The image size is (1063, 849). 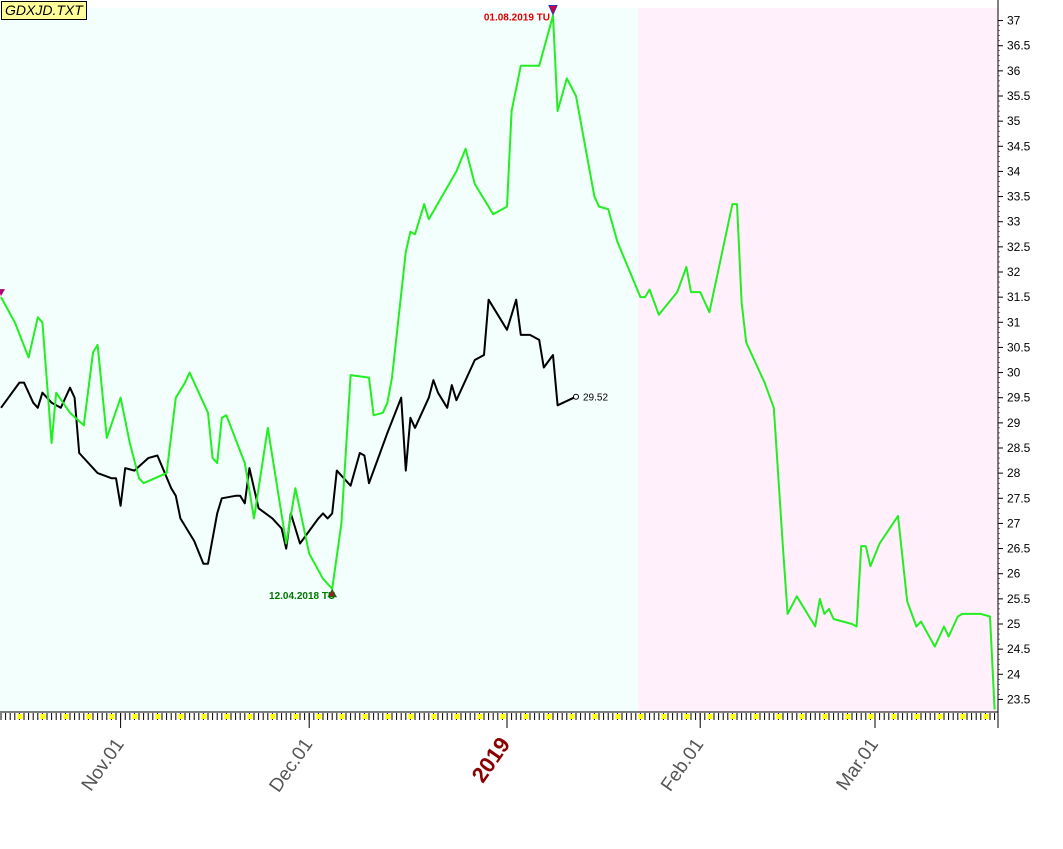 I want to click on y-tick-label: 33.5, so click(x=1019, y=197).